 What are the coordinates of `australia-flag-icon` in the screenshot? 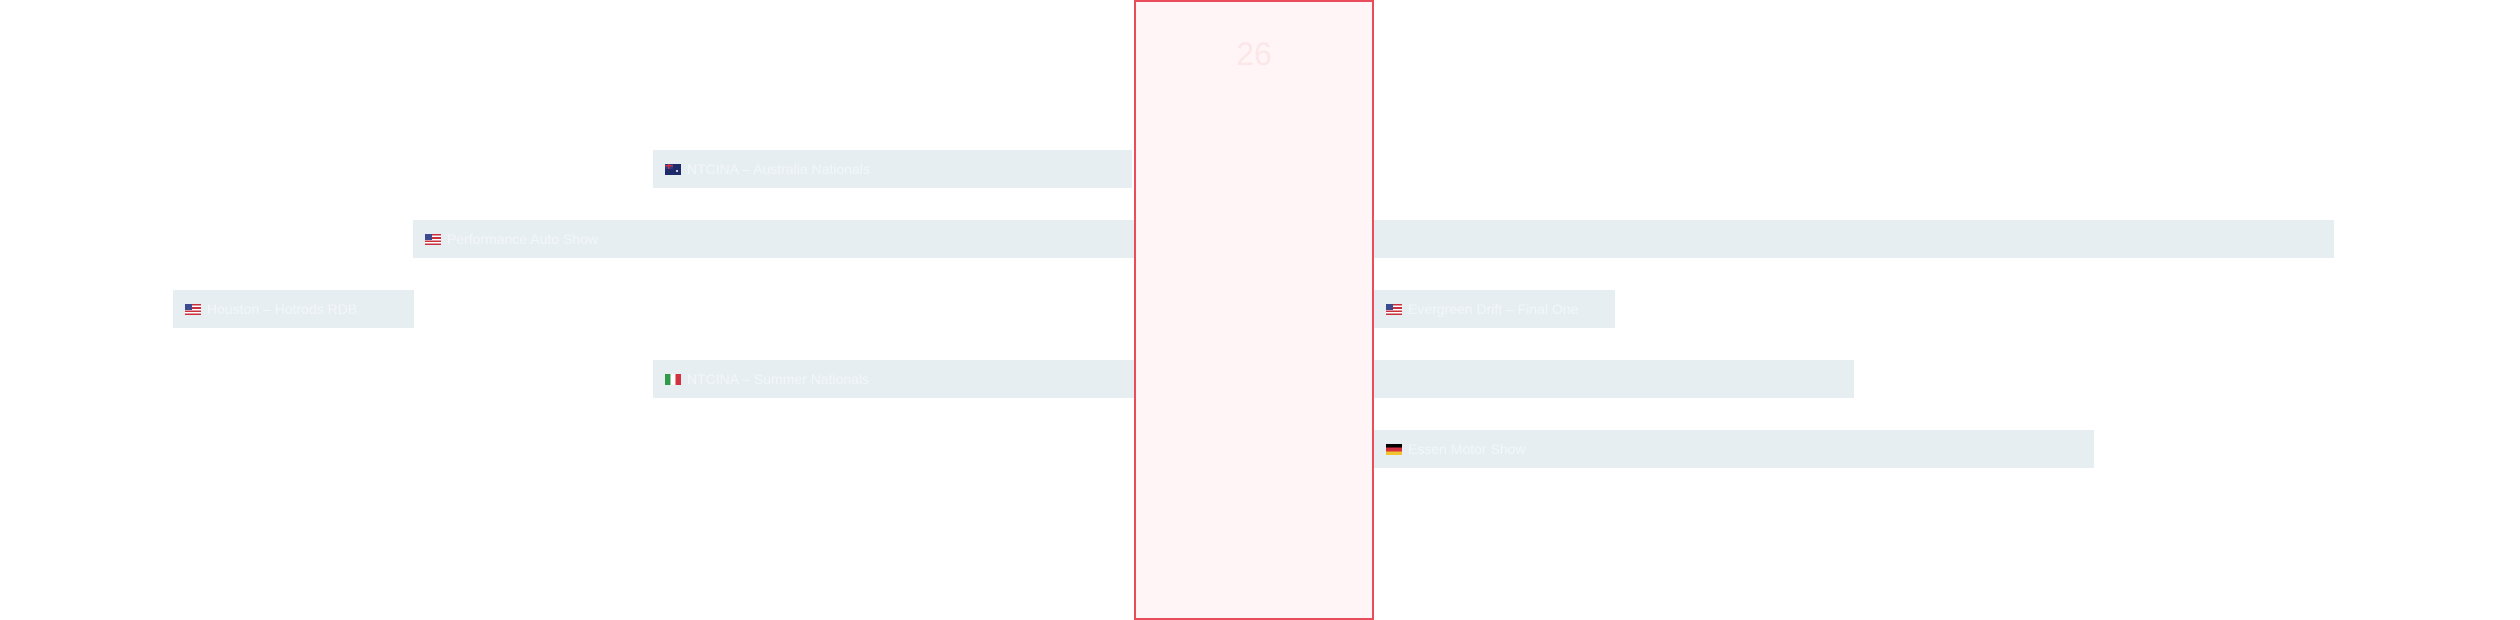 It's located at (673, 169).